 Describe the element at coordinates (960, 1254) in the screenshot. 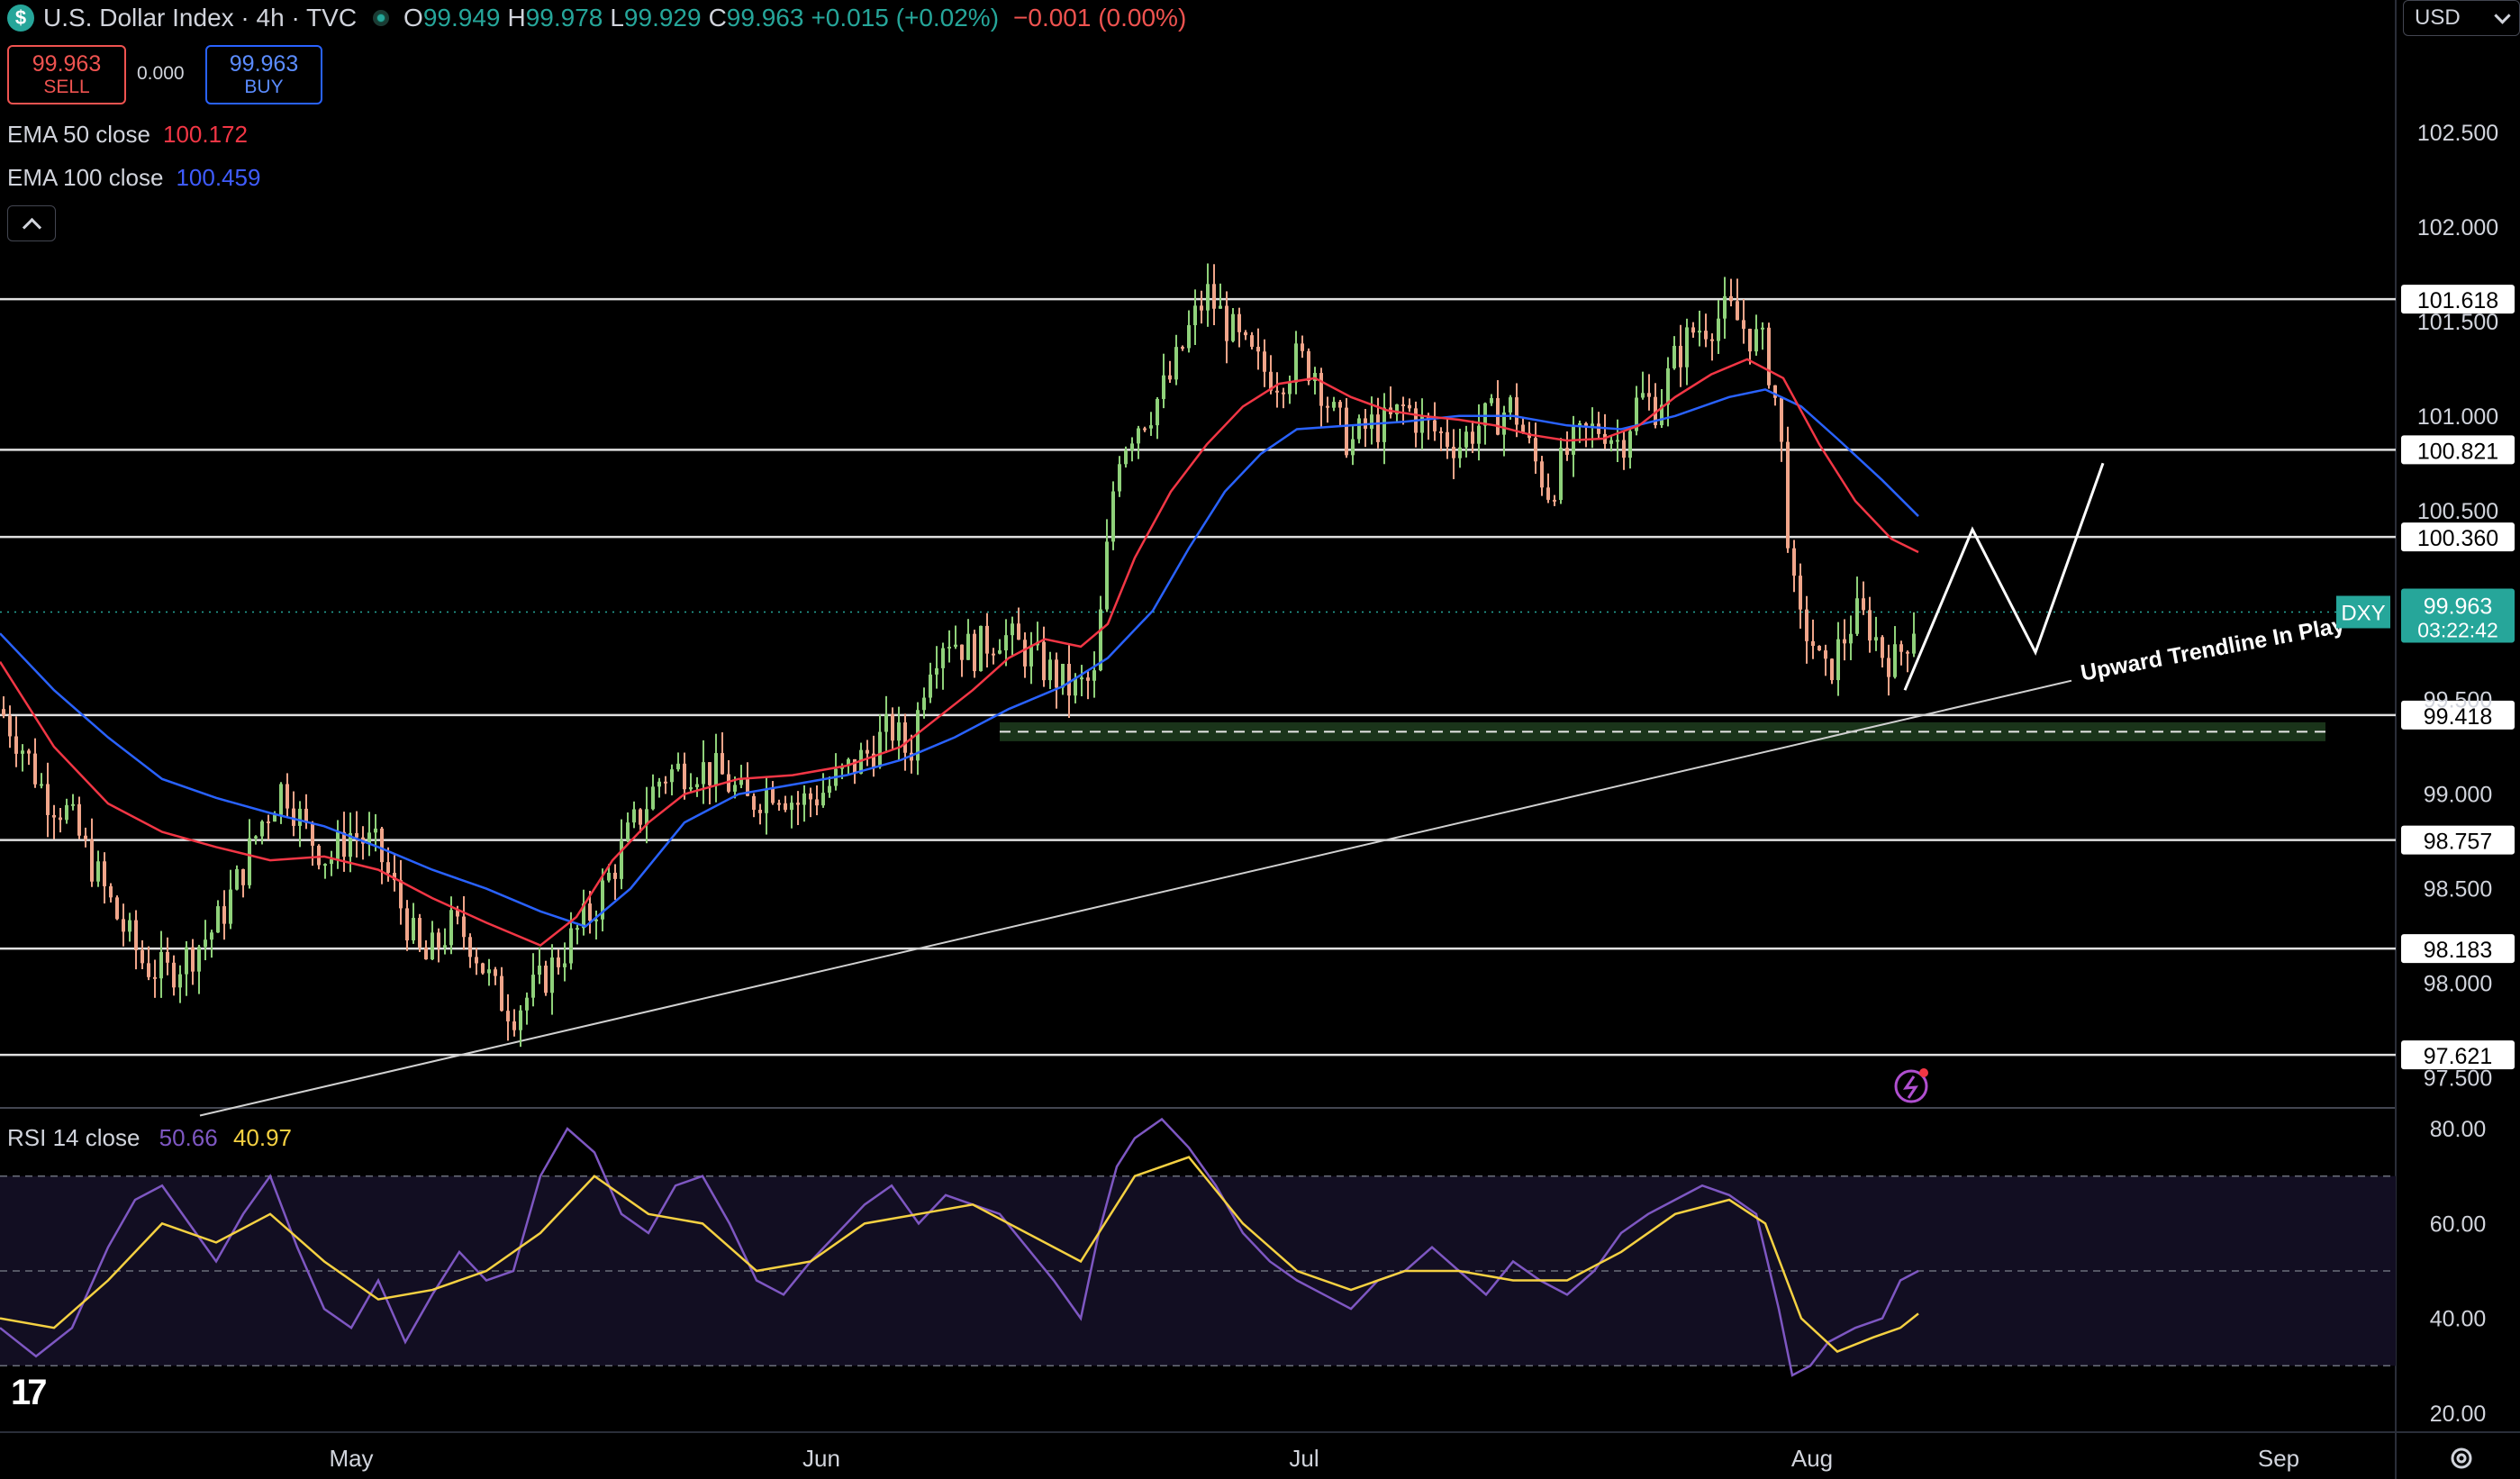

I see `rsi-ma-line` at that location.